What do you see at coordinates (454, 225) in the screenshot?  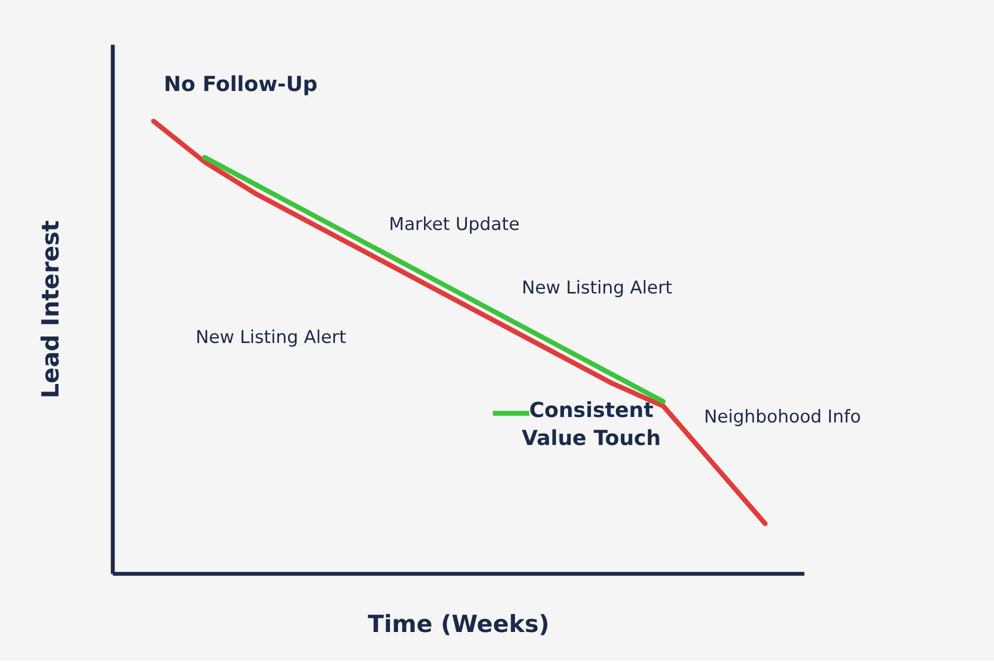 I see `annotation: Market Update` at bounding box center [454, 225].